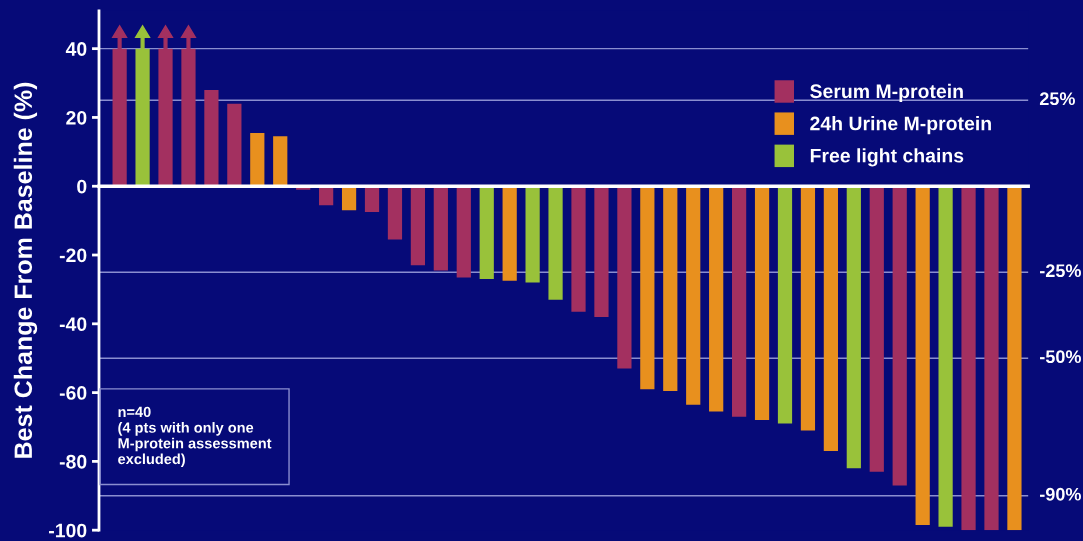 The image size is (1083, 541). I want to click on y-tick-label: -40, so click(73, 324).